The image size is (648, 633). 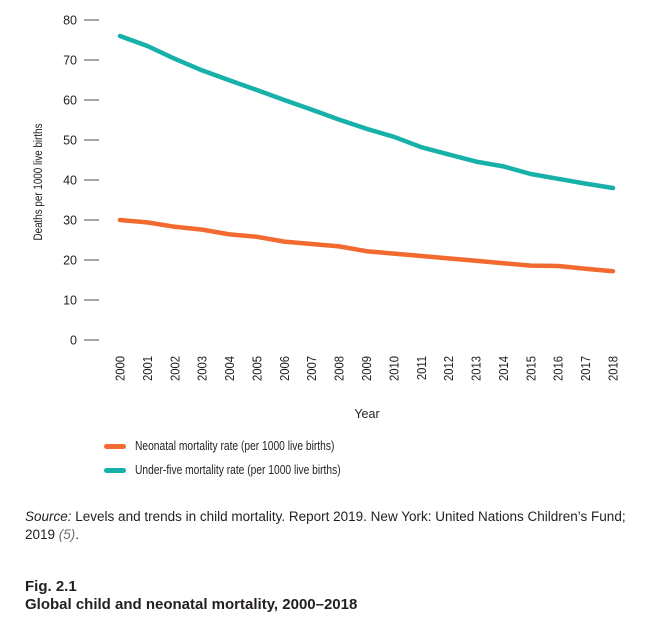 What do you see at coordinates (77, 534) in the screenshot?
I see `source-end: .` at bounding box center [77, 534].